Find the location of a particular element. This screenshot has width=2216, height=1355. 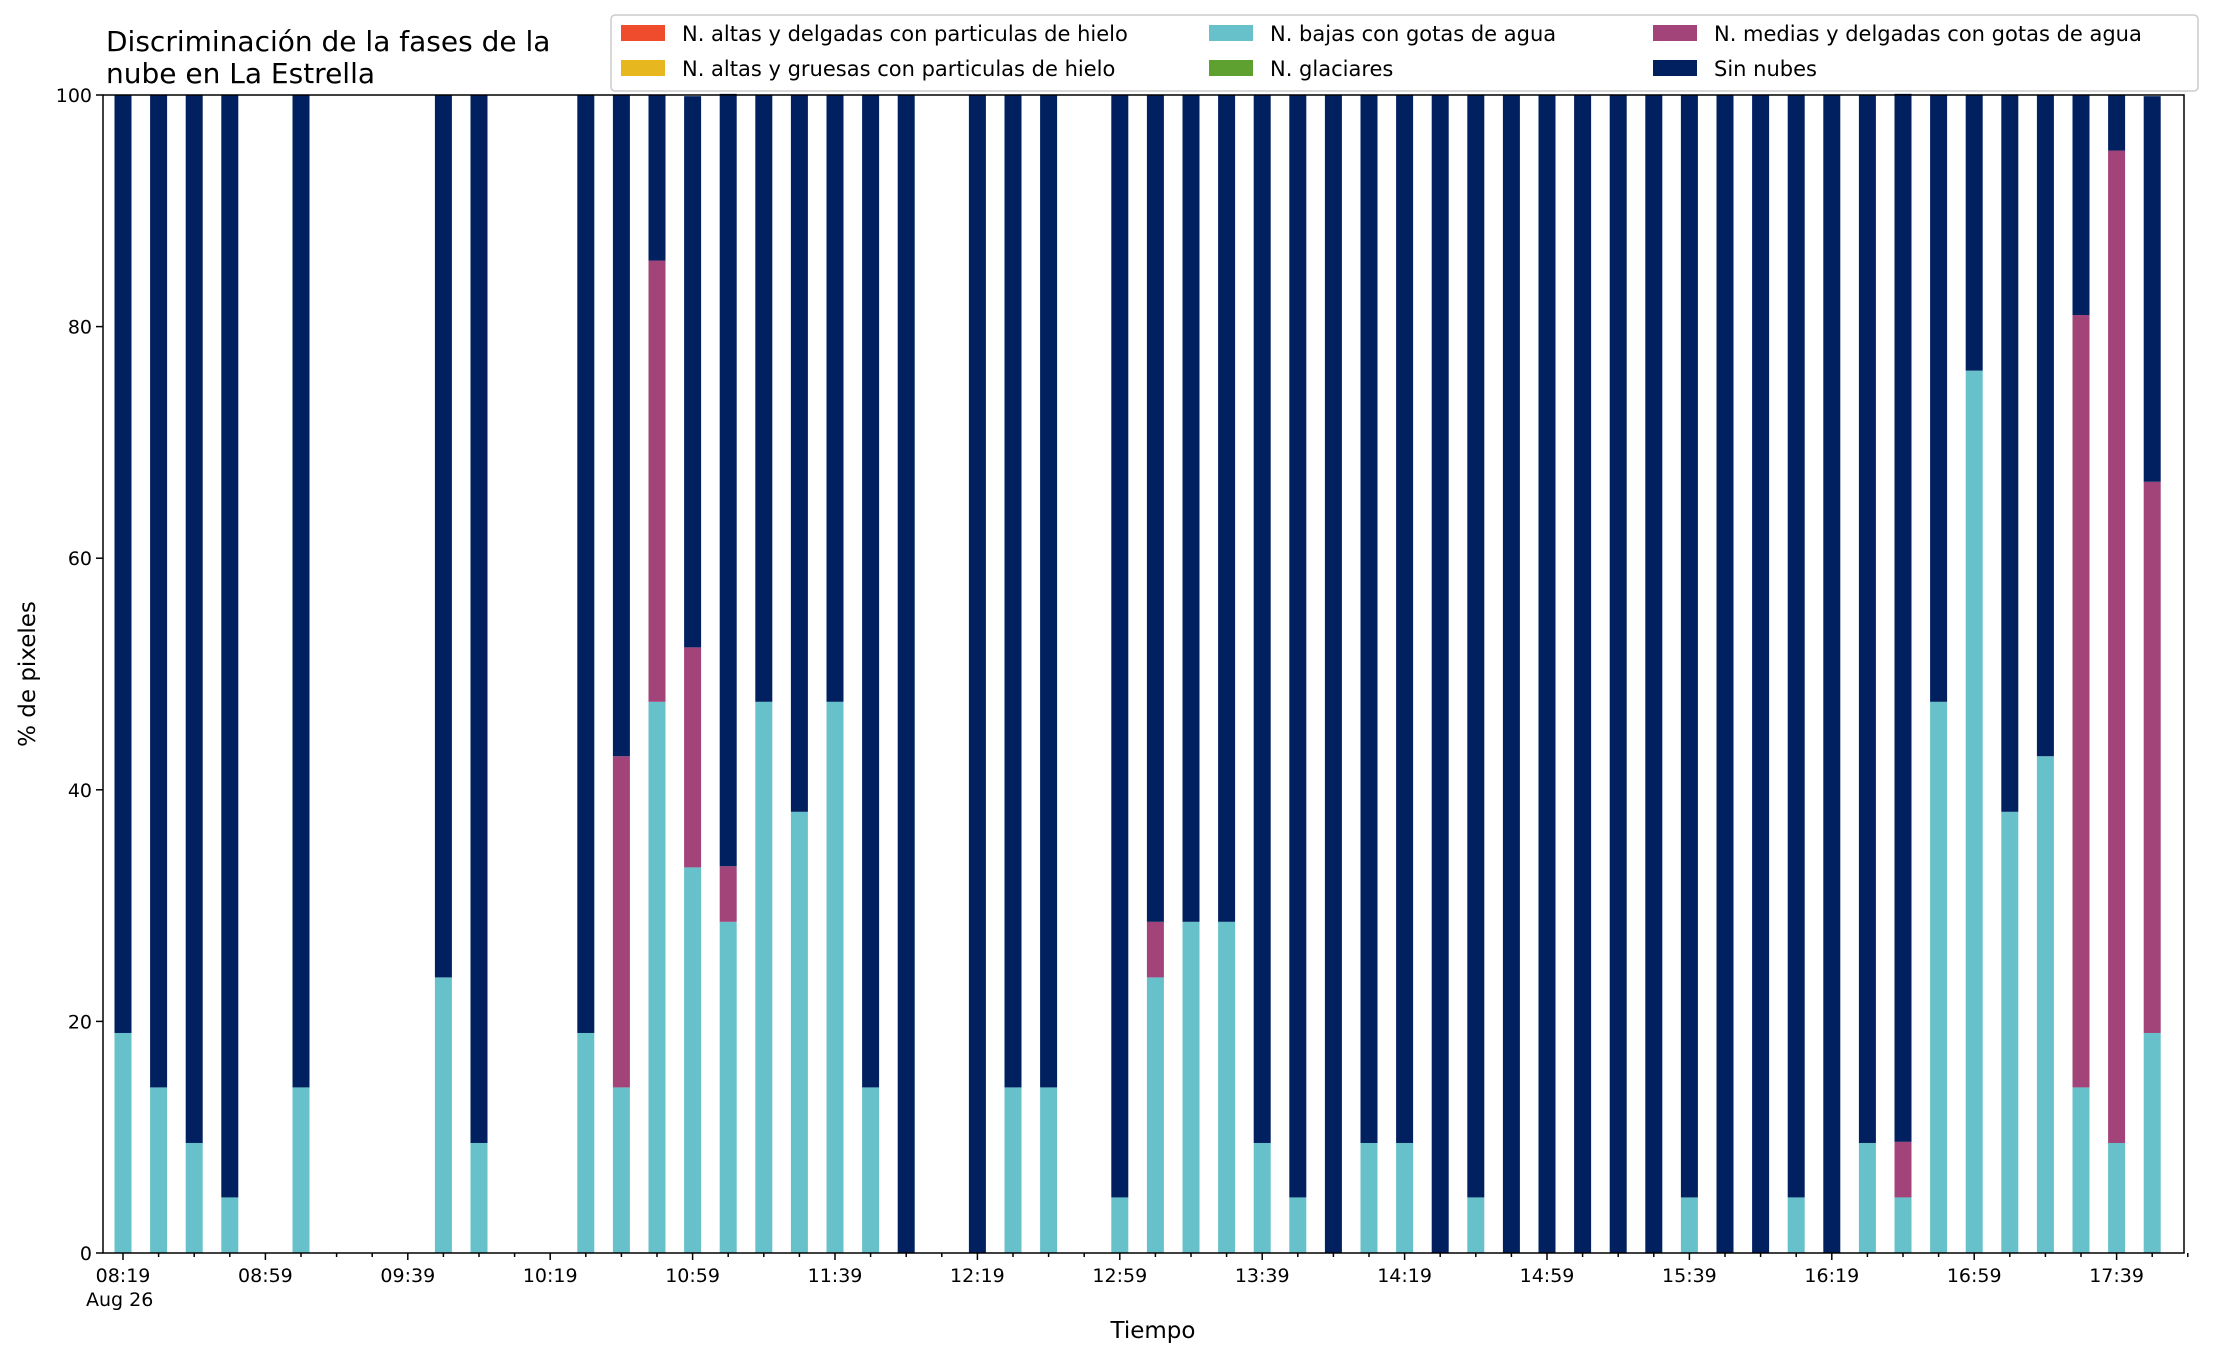

y-tick-label: 40 is located at coordinates (80, 791).